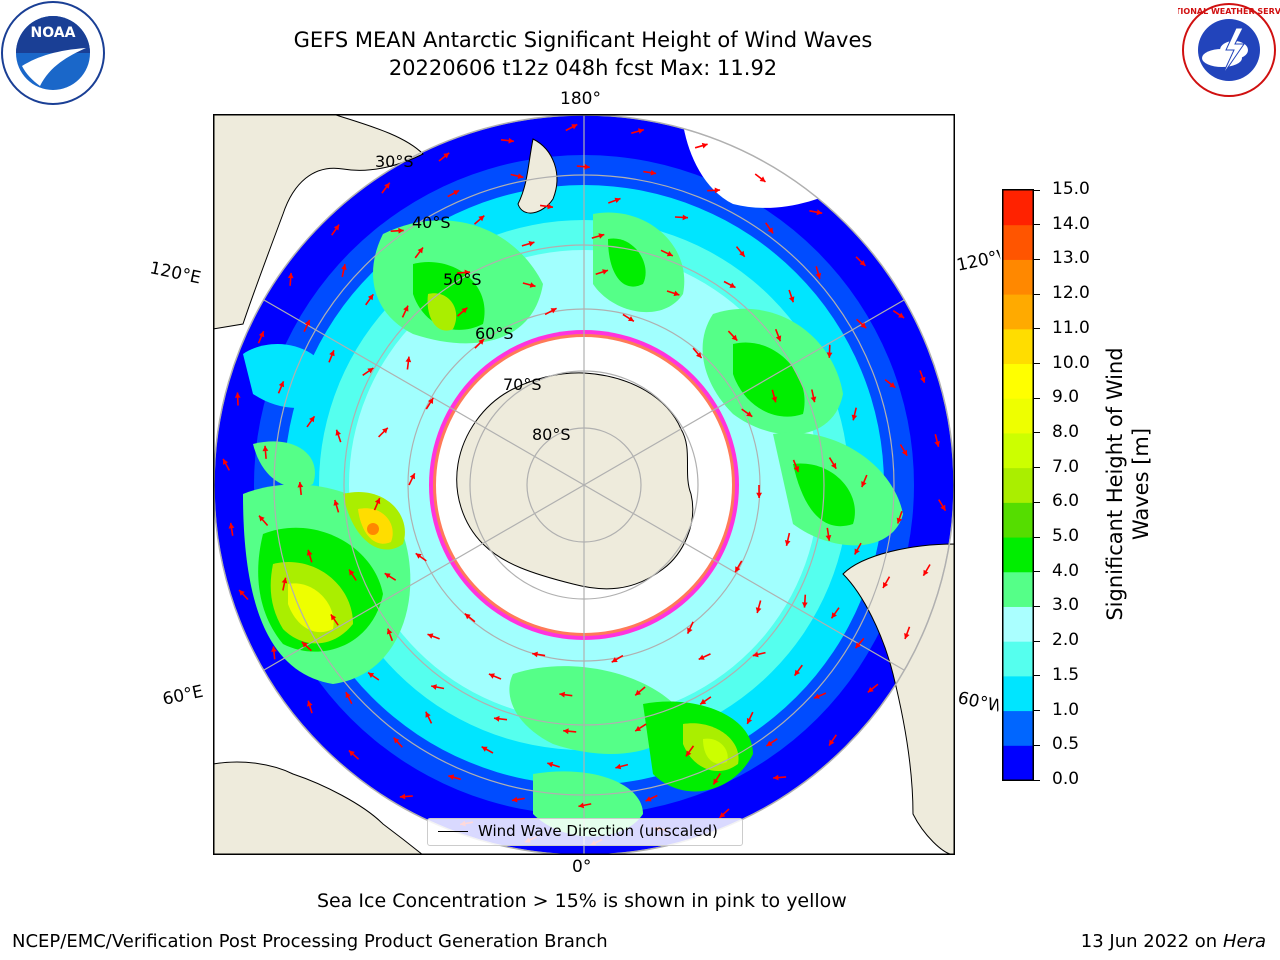  Describe the element at coordinates (978, 261) in the screenshot. I see `lon-label-120w: 120°W` at that location.